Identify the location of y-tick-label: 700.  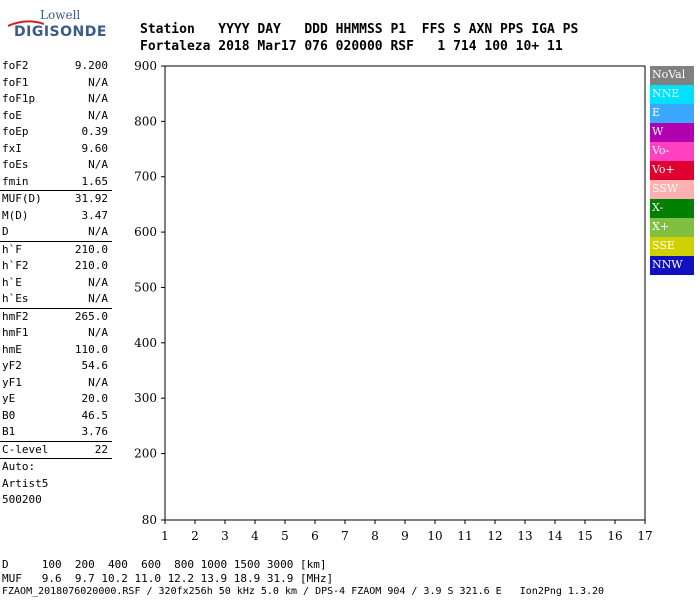
(145, 177).